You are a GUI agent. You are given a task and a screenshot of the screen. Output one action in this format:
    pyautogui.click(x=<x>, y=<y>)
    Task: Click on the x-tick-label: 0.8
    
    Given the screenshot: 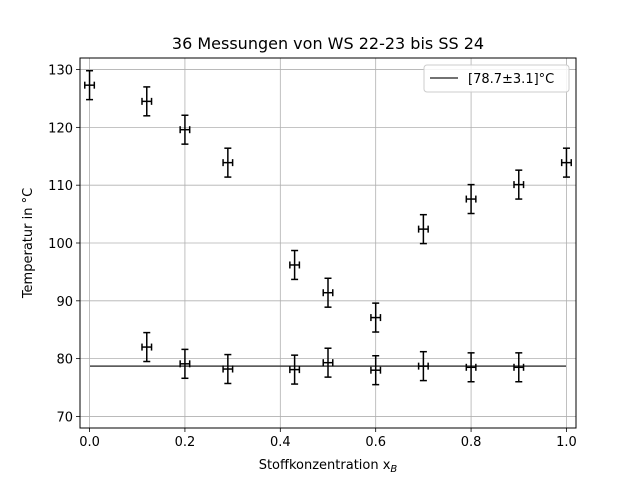 What is the action you would take?
    pyautogui.click(x=471, y=442)
    